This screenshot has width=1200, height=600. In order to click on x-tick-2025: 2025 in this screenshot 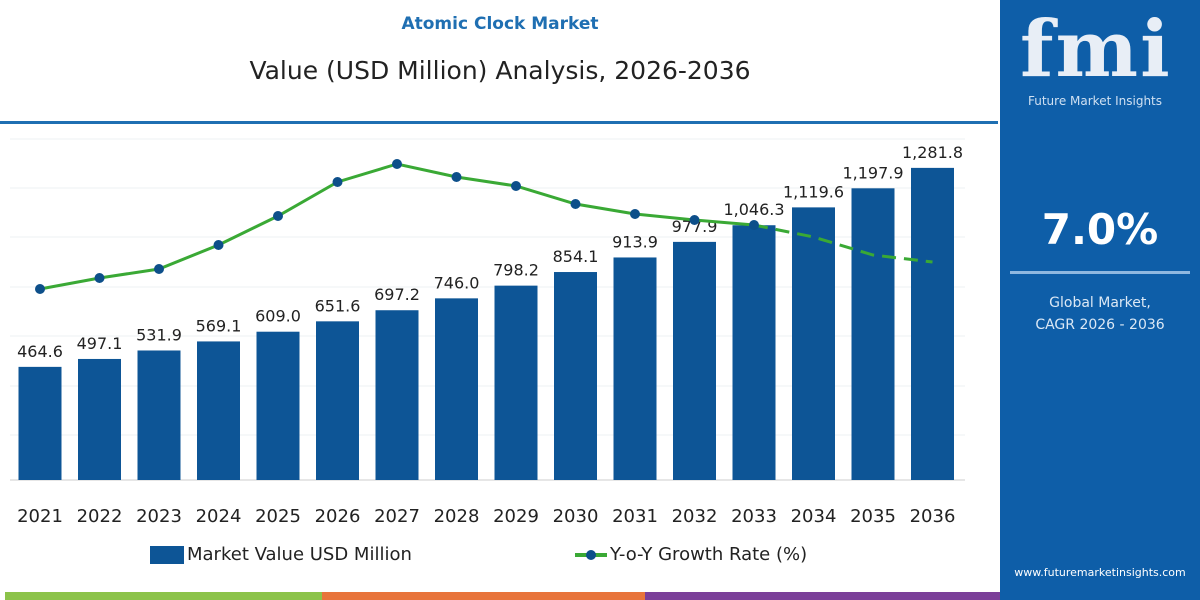, I will do `click(278, 516)`.